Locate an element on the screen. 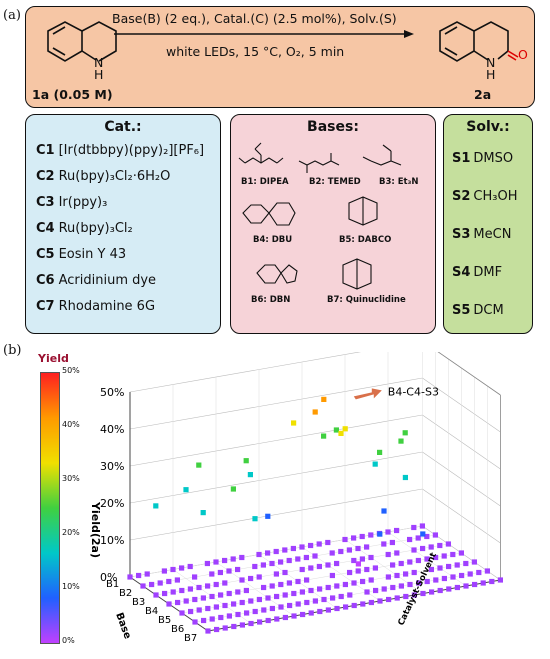 Image resolution: width=550 pixels, height=659 pixels. z-tick-label: 30% is located at coordinates (112, 466).